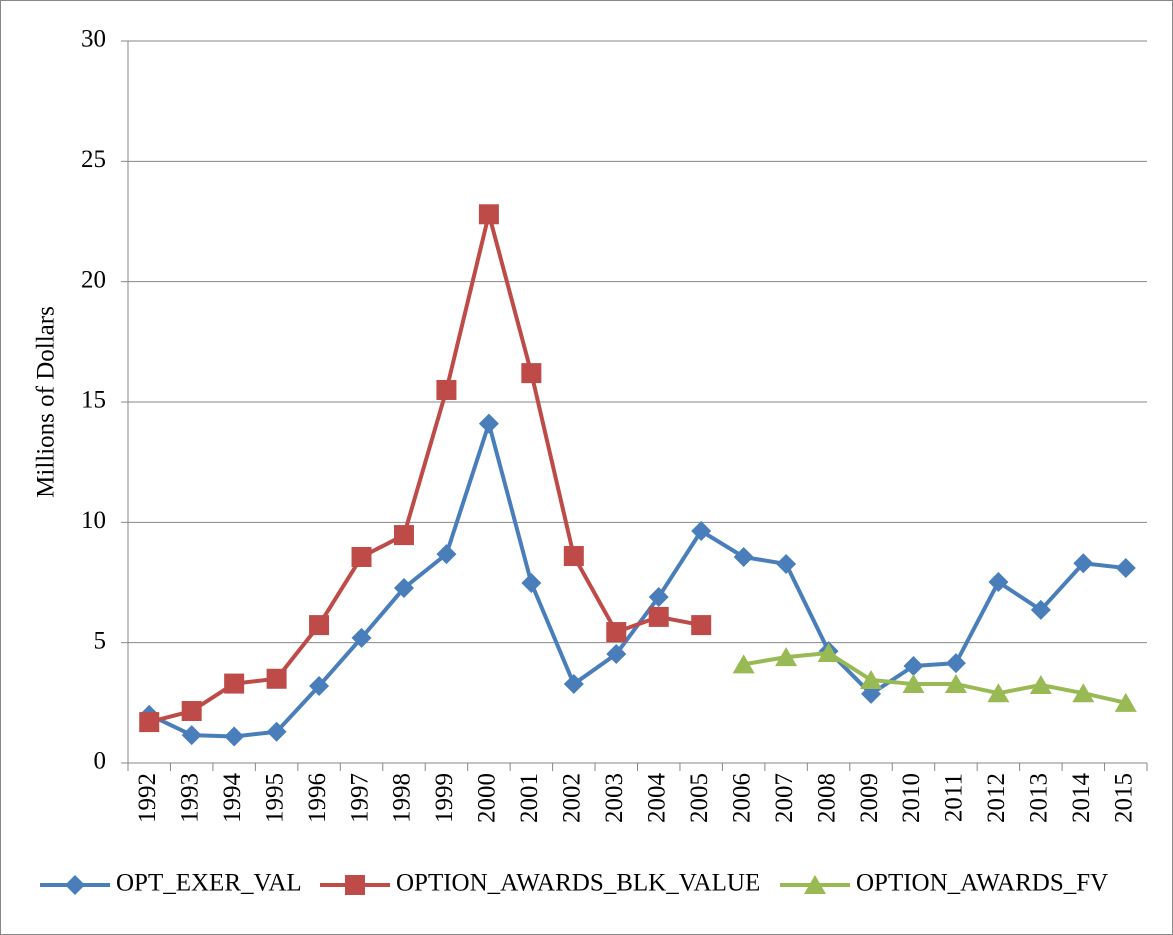  What do you see at coordinates (359, 798) in the screenshot?
I see `x-tick-label: 1997` at bounding box center [359, 798].